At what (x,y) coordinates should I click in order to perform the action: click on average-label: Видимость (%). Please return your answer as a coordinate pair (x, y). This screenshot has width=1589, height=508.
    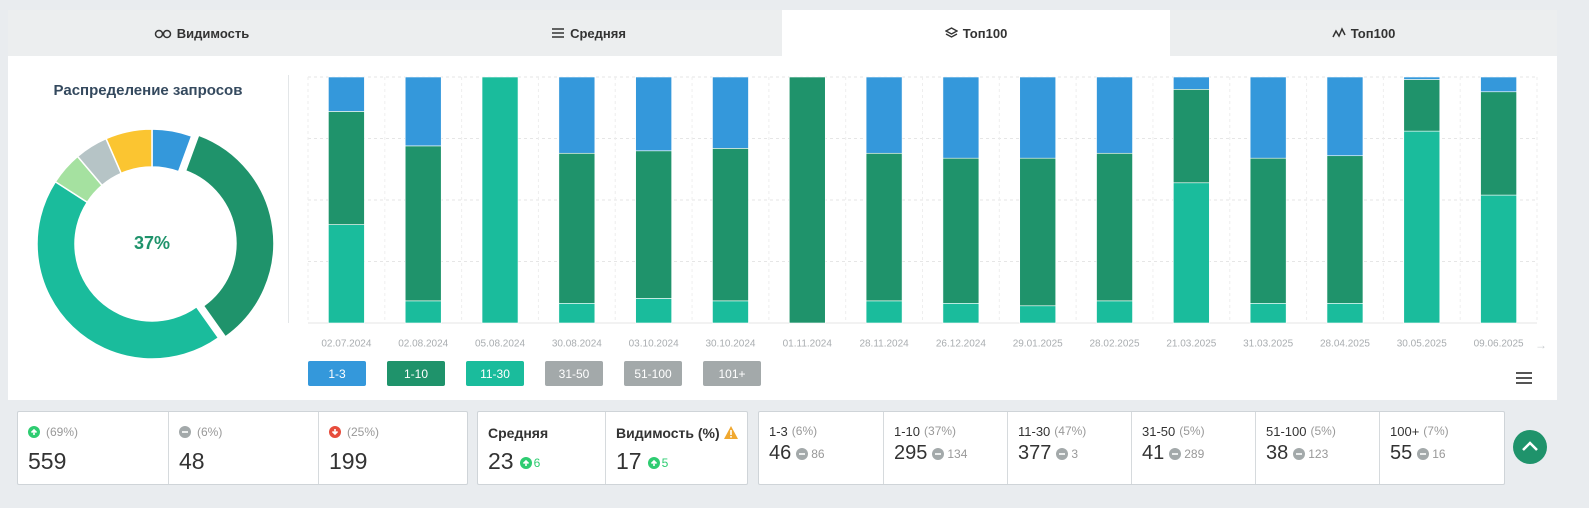
    Looking at the image, I should click on (668, 433).